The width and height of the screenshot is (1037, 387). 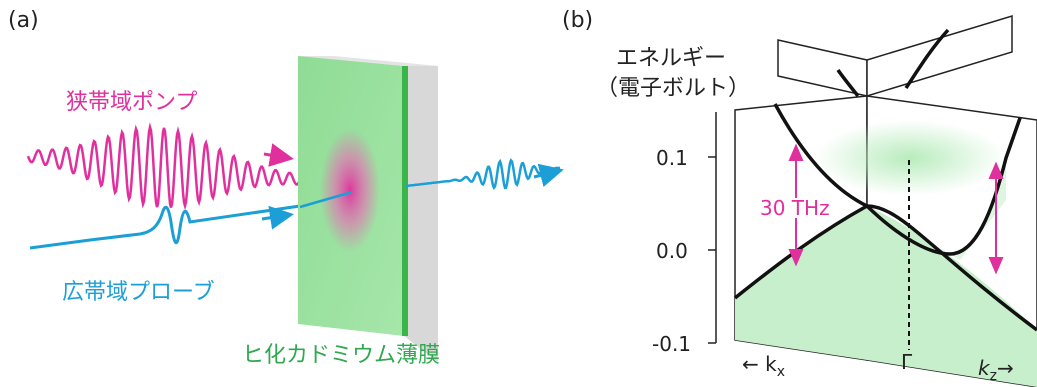 I want to click on kx-subscript: x, so click(x=780, y=372).